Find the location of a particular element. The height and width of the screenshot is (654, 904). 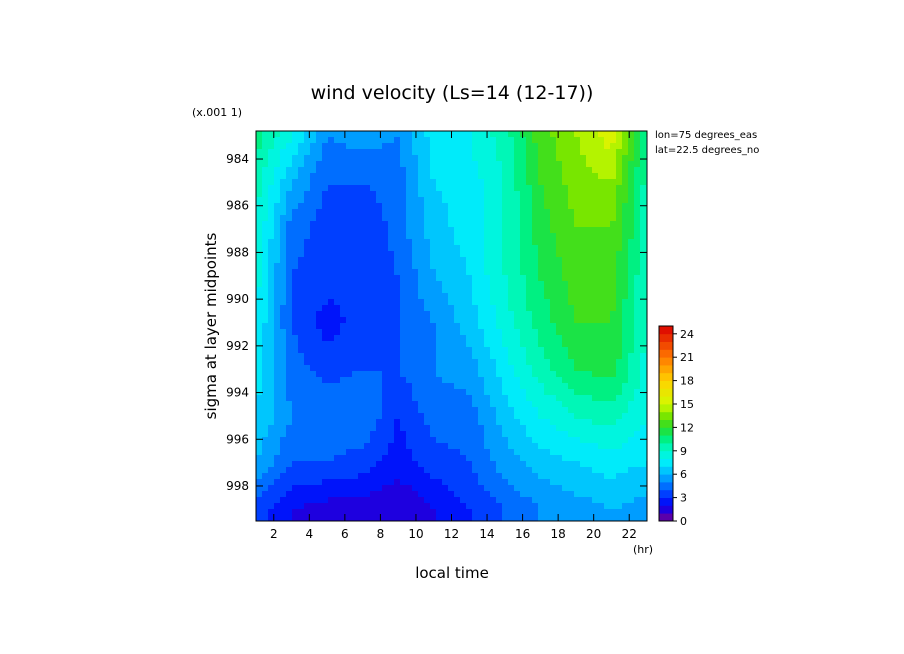

x-tick-label: 16 is located at coordinates (522, 534).